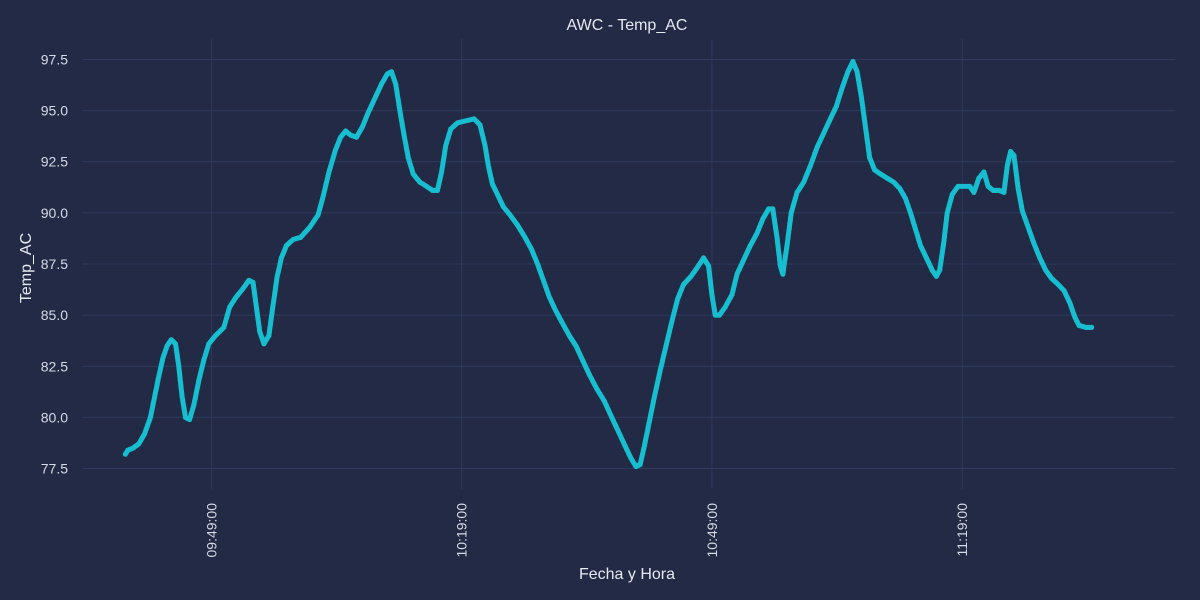  What do you see at coordinates (1092, 327) in the screenshot?
I see `data-point` at bounding box center [1092, 327].